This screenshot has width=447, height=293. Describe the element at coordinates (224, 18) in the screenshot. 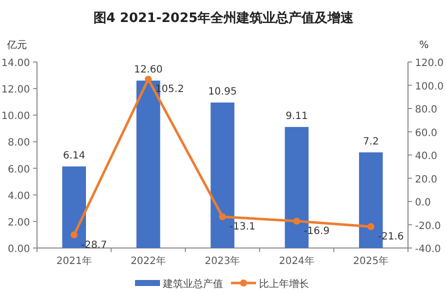

I see `chart-title: 图4 2021-2025年全州建筑业总产值及增速` at that location.